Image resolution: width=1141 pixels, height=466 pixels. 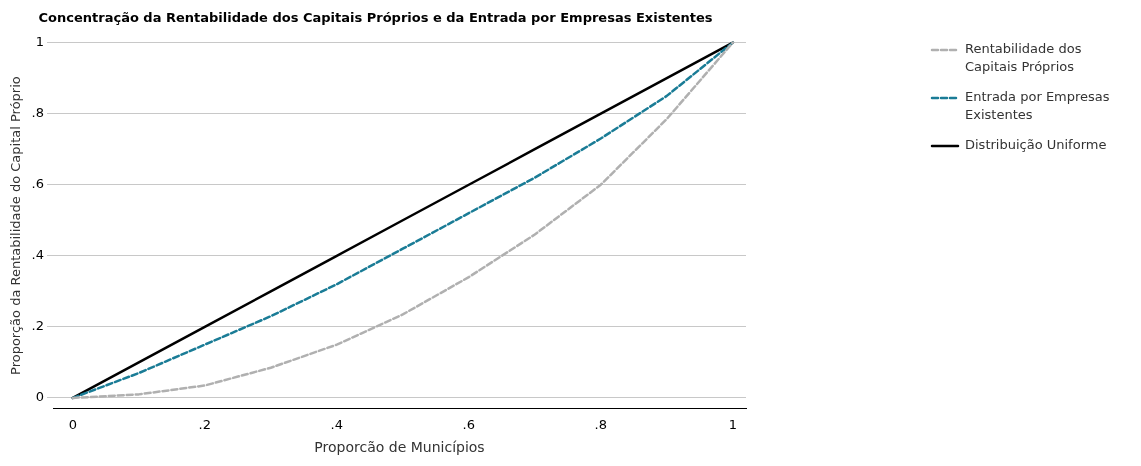 What do you see at coordinates (205, 424) in the screenshot?
I see `x-tick-label: .2` at bounding box center [205, 424].